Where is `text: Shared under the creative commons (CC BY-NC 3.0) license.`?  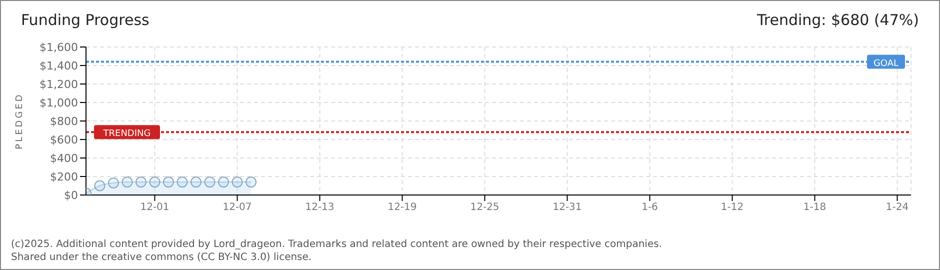 text: Shared under the creative commons (CC BY-NC 3.0) license. is located at coordinates (162, 257).